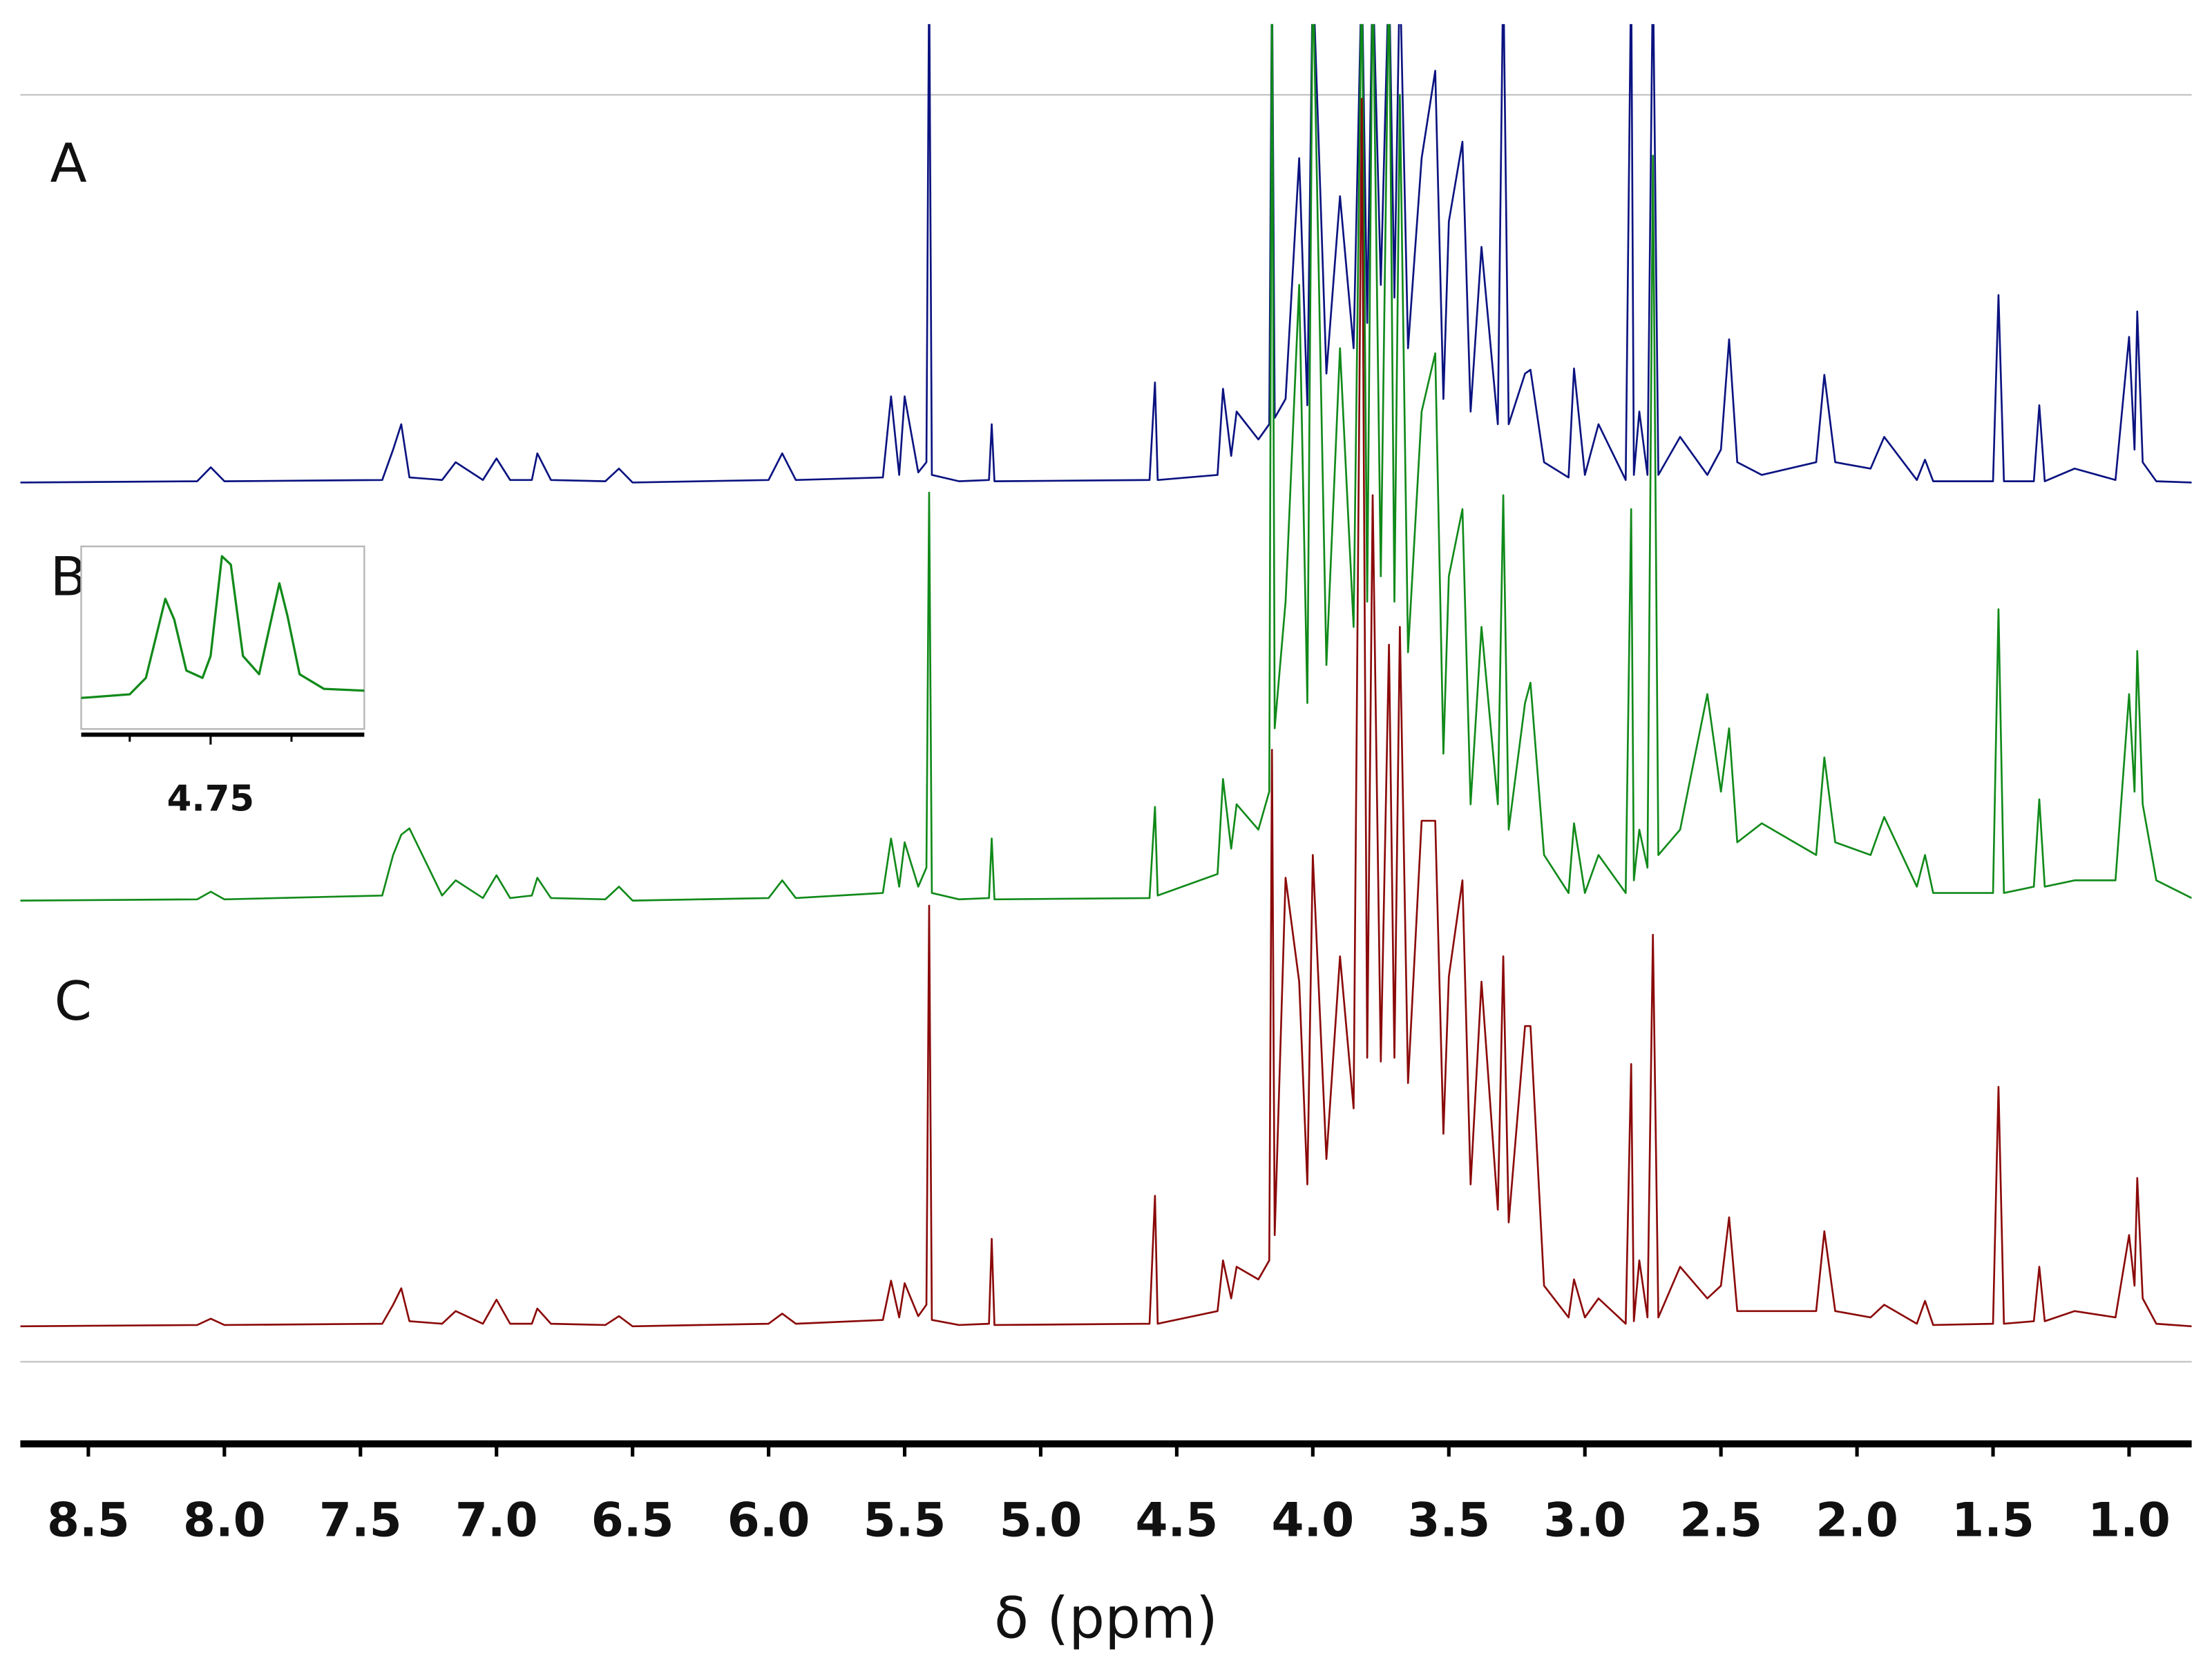 This screenshot has width=2212, height=1676. Describe the element at coordinates (224, 1519) in the screenshot. I see `x-tick-label: 8.0` at that location.